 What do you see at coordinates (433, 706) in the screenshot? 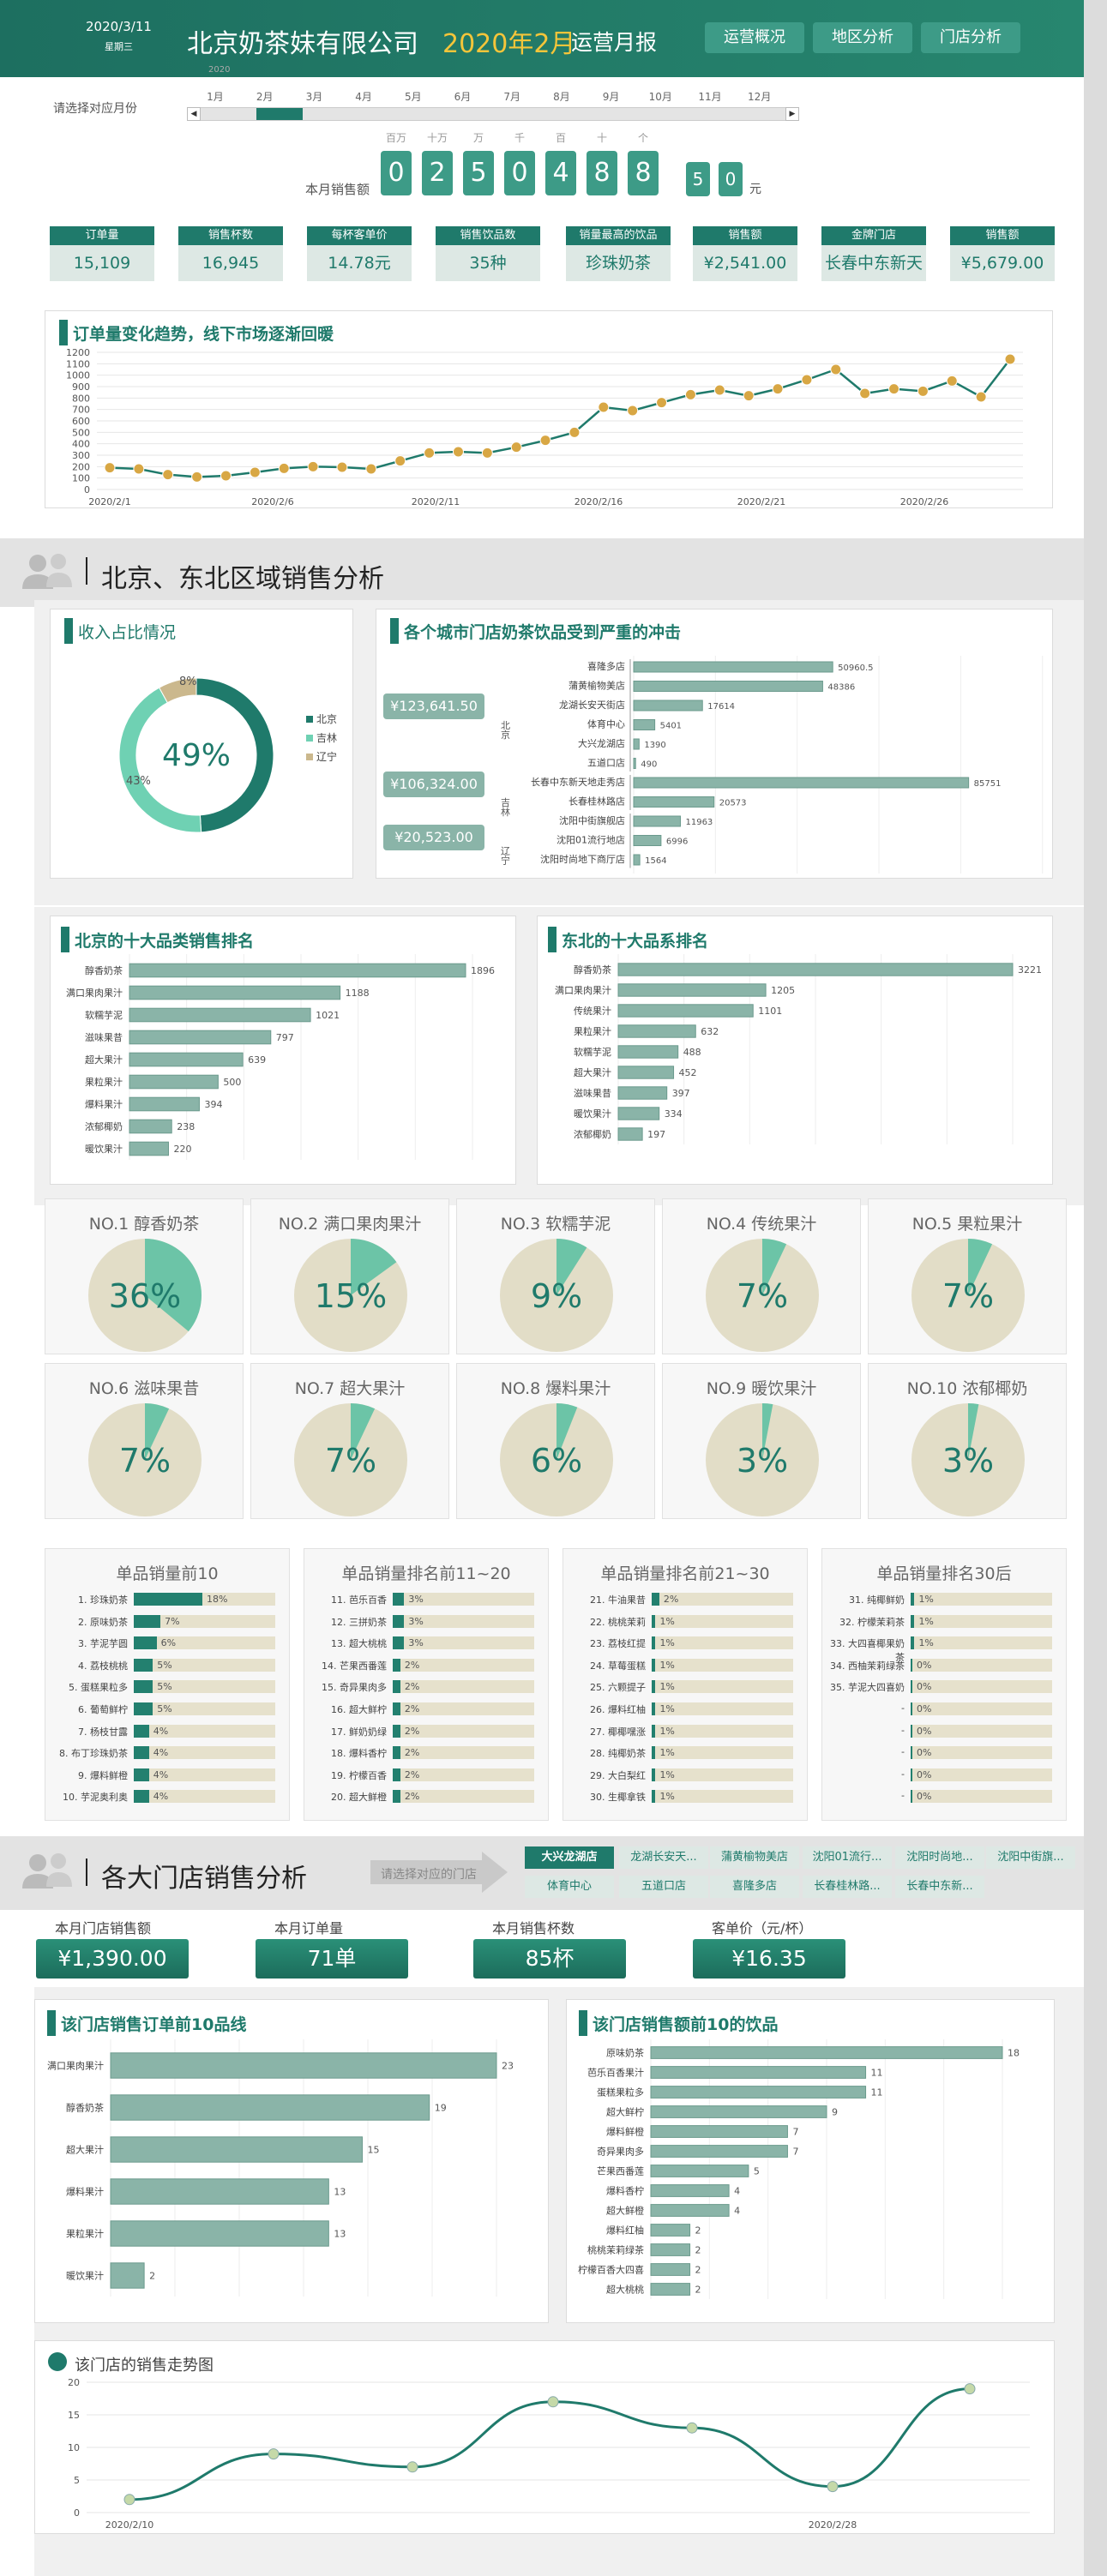
I see `region-total-beijing: ¥123,641.50` at bounding box center [433, 706].